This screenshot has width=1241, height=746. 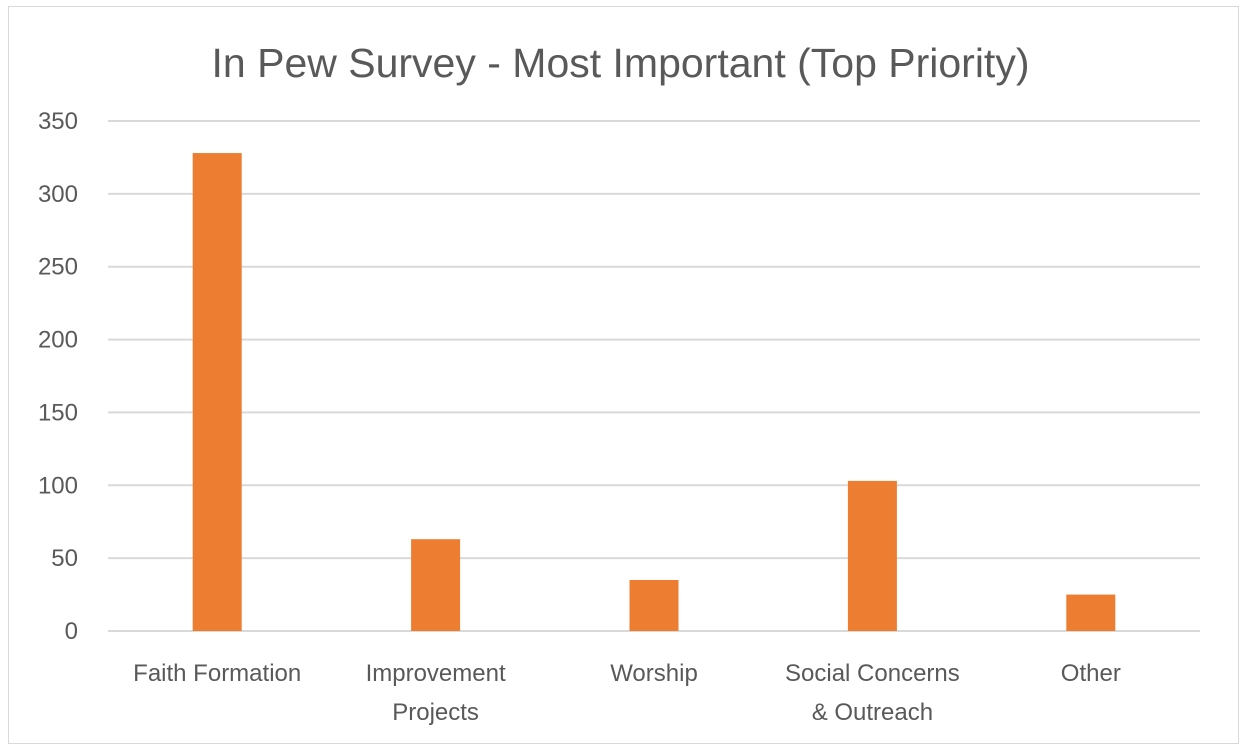 I want to click on y-tick-label: 300, so click(x=58, y=194).